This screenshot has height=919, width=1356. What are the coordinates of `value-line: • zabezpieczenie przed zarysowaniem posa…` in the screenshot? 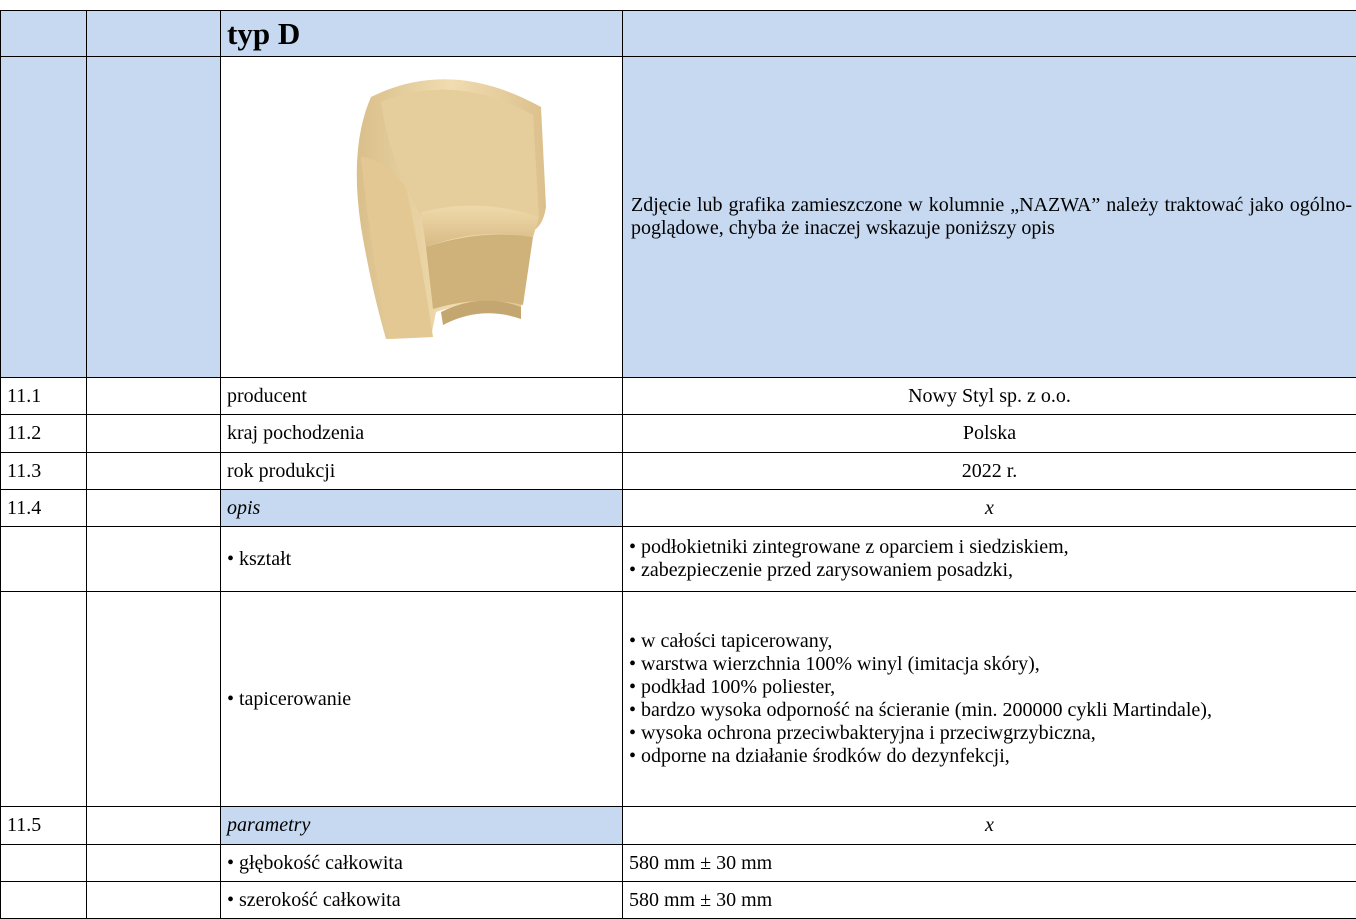 It's located at (989, 570).